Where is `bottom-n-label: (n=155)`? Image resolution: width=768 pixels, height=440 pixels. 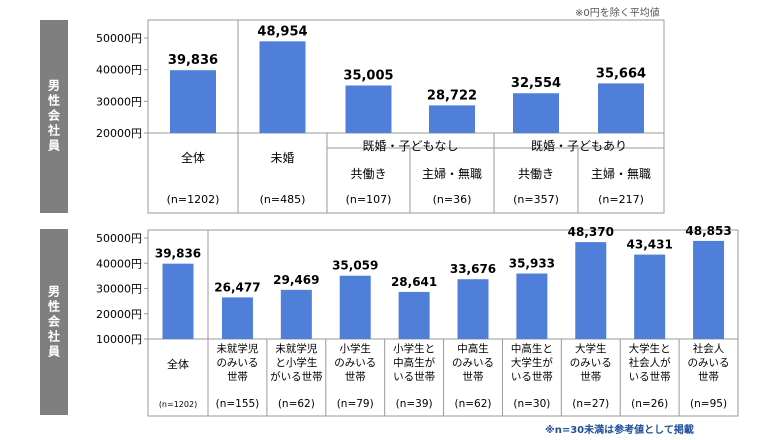
bottom-n-label: (n=155) is located at coordinates (238, 404).